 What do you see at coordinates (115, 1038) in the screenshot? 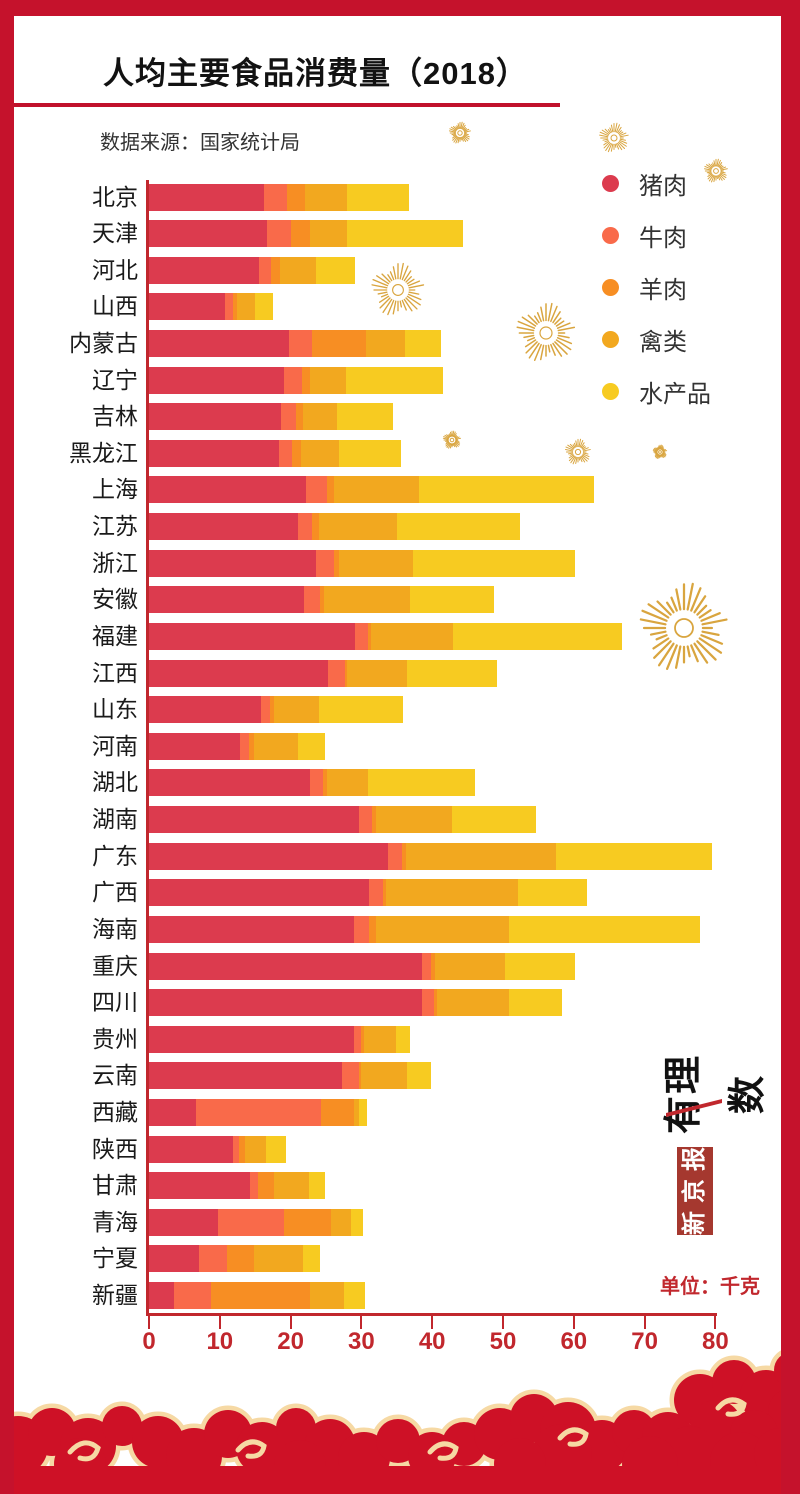
I see `category-label: 贵州` at bounding box center [115, 1038].